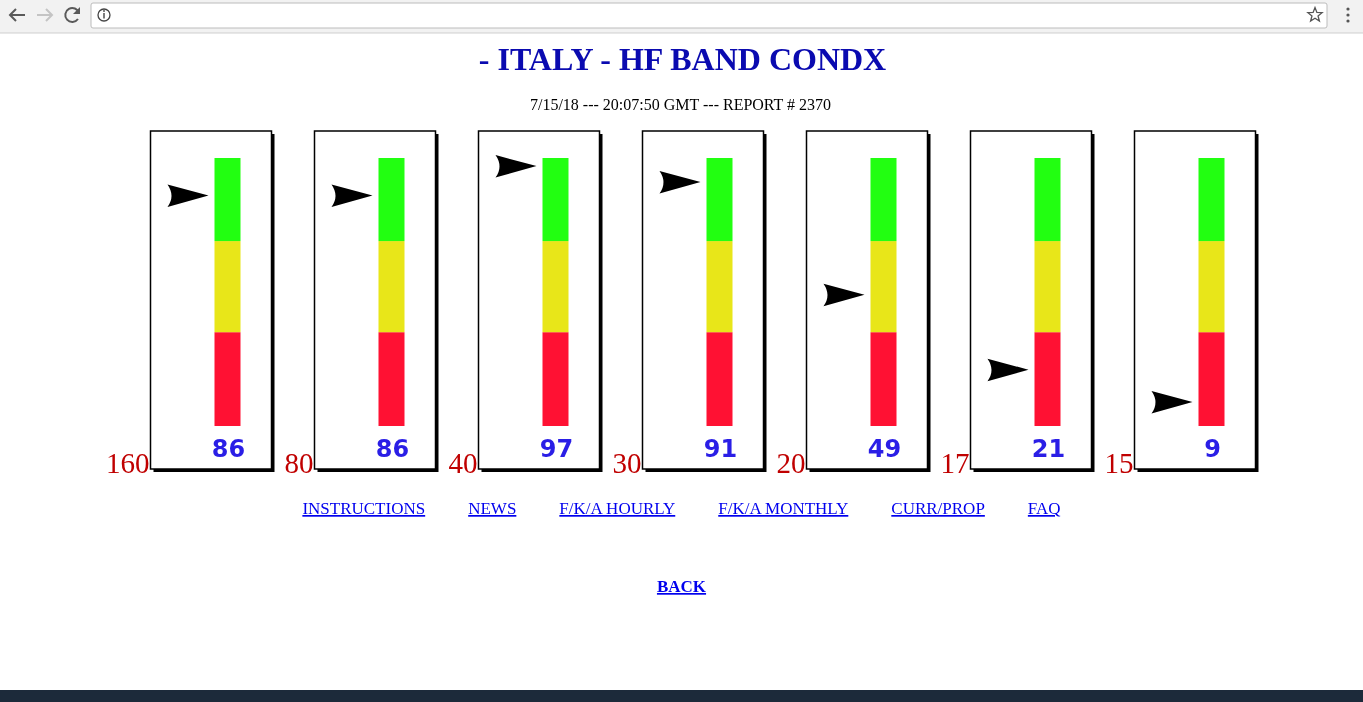 This screenshot has height=702, width=1363. I want to click on category-label: 80, so click(299, 463).